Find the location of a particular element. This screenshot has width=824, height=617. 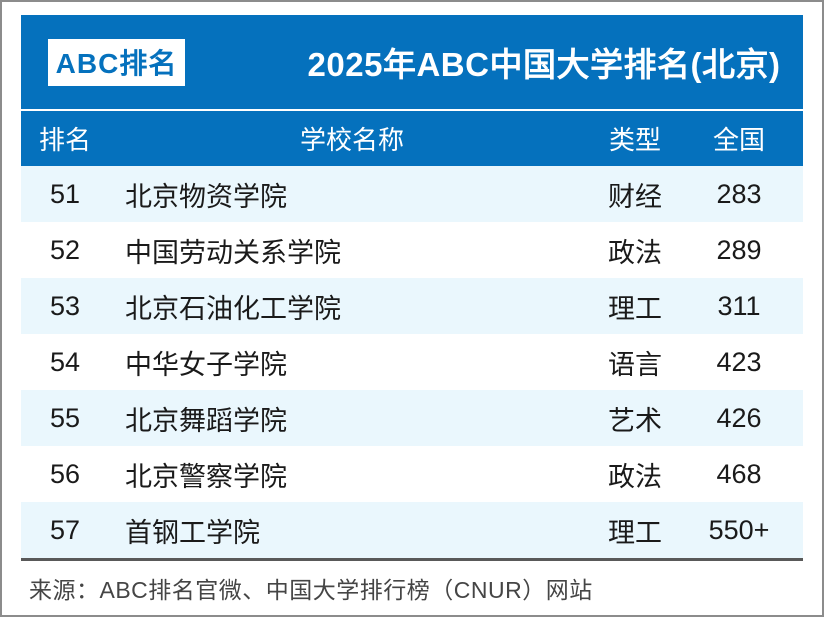

school-cell: 北京警察学院 is located at coordinates (206, 476).